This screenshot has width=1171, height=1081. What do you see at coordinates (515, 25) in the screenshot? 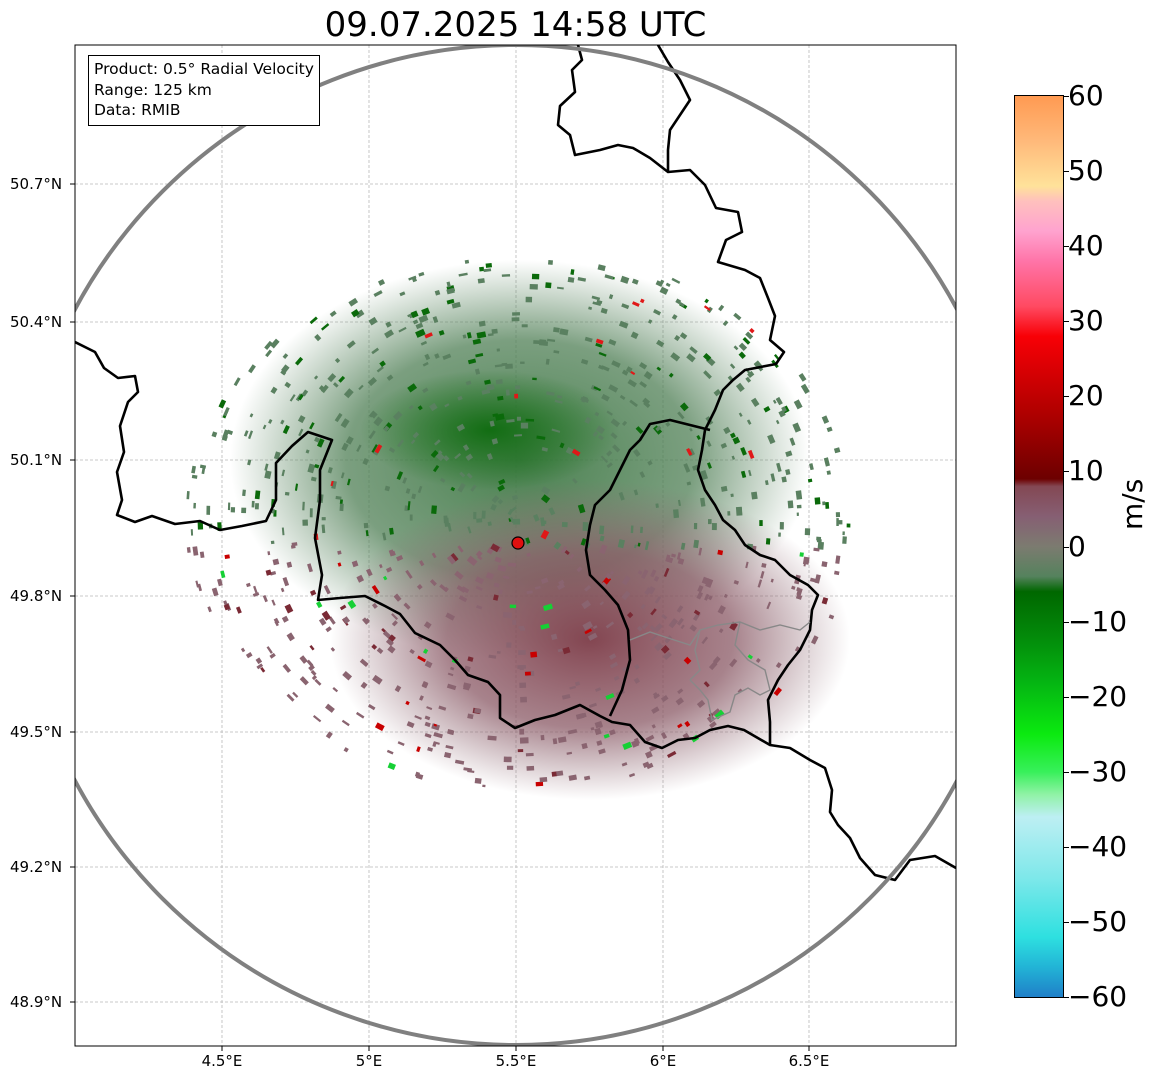
I see `map-title: 09.07.2025 14:58 UTC` at bounding box center [515, 25].